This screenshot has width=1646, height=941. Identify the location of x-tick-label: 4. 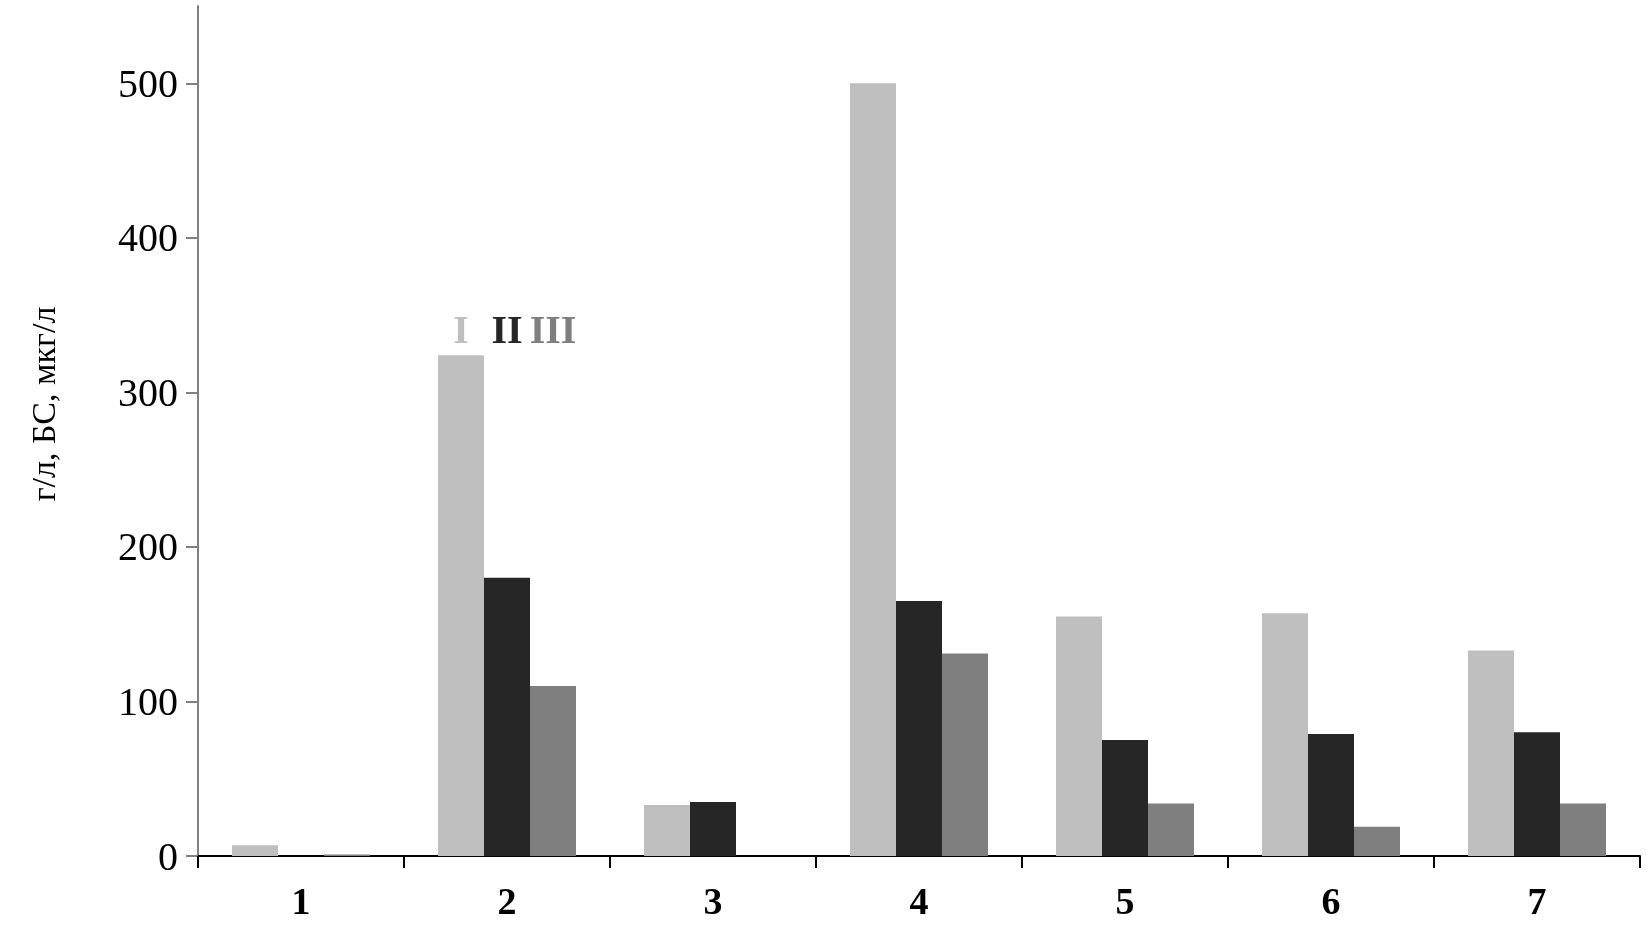
(919, 901).